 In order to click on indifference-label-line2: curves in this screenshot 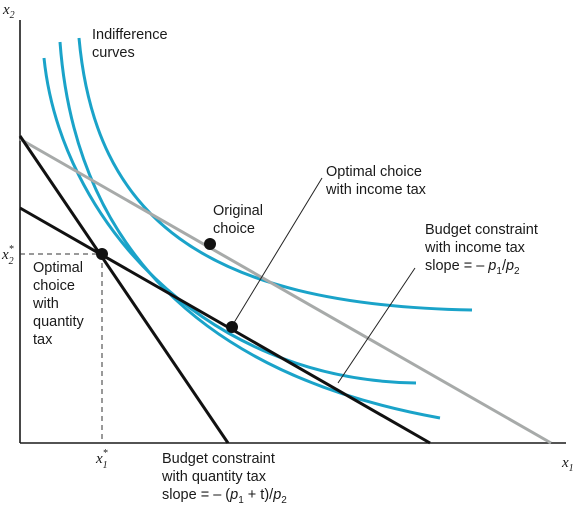, I will do `click(113, 53)`.